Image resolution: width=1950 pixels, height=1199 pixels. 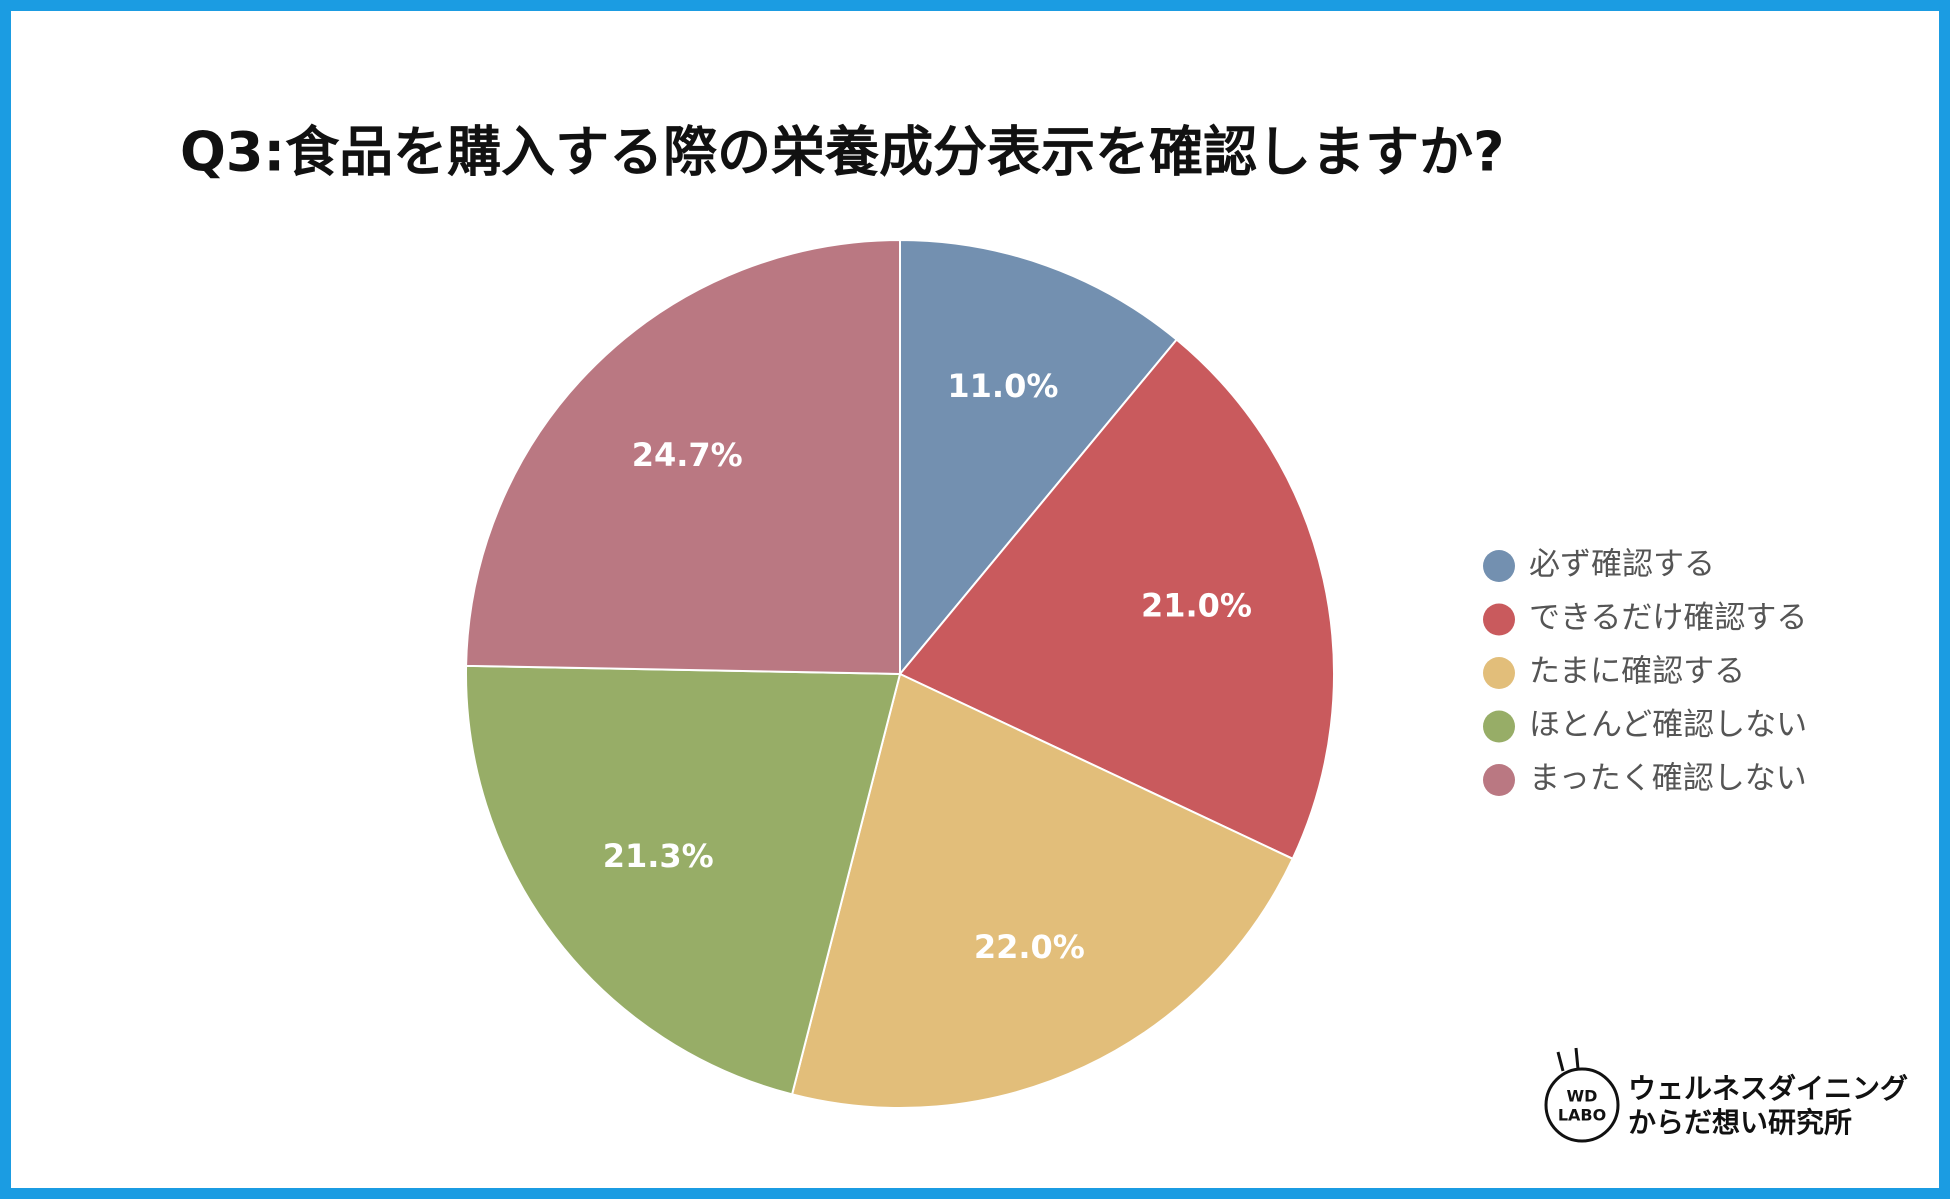 I want to click on logo-name: からだ想い研究所, so click(x=1740, y=1122).